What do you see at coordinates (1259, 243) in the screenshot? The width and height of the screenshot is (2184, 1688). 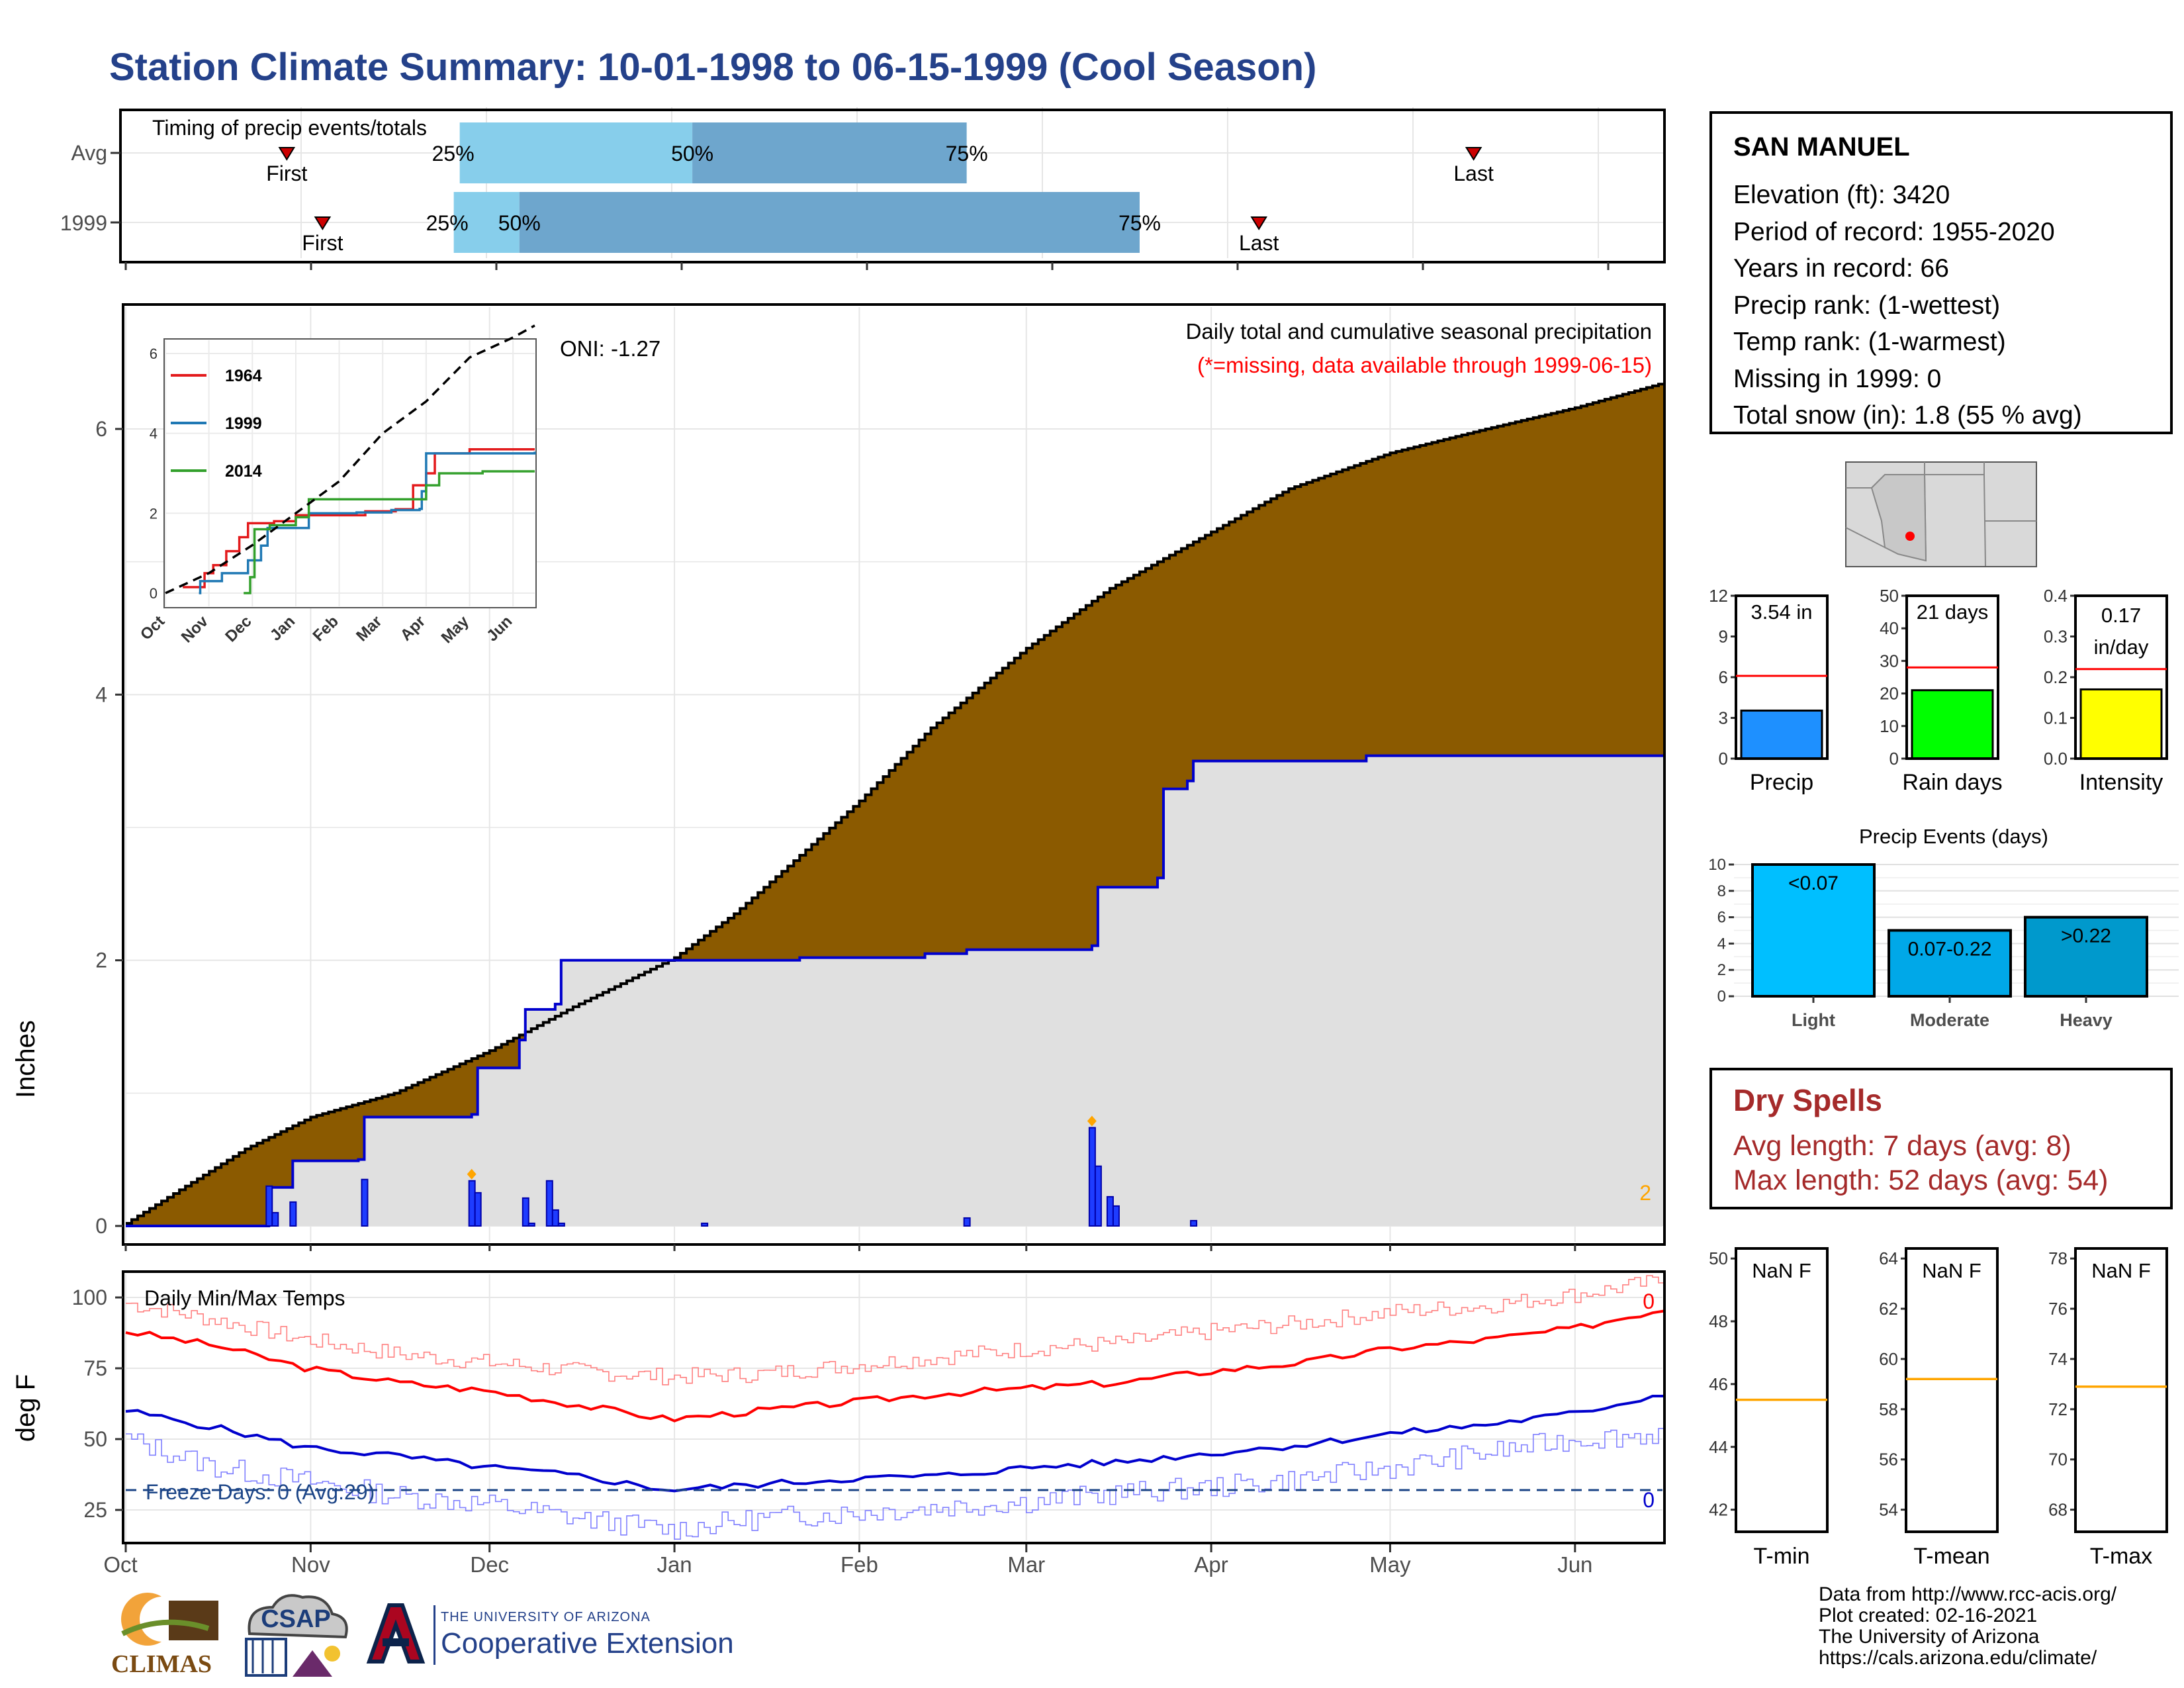 I see `timing-last-label-1: Last` at bounding box center [1259, 243].